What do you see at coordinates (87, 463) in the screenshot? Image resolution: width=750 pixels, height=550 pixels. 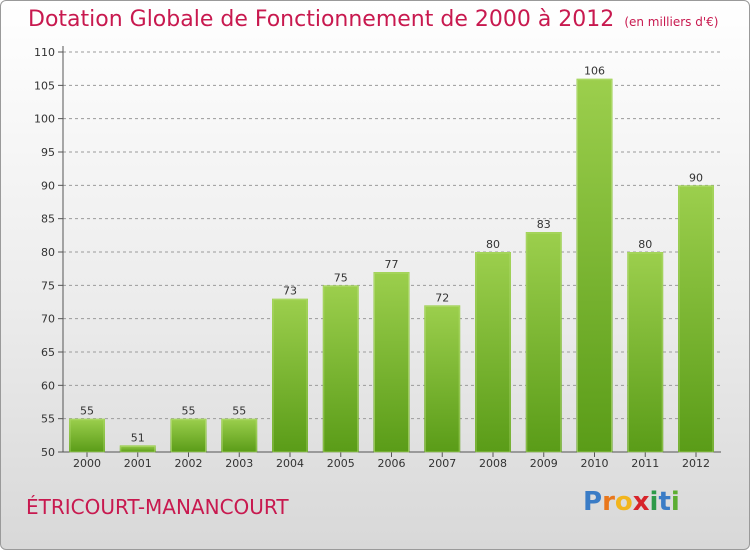 I see `x-tick-label: 2000` at bounding box center [87, 463].